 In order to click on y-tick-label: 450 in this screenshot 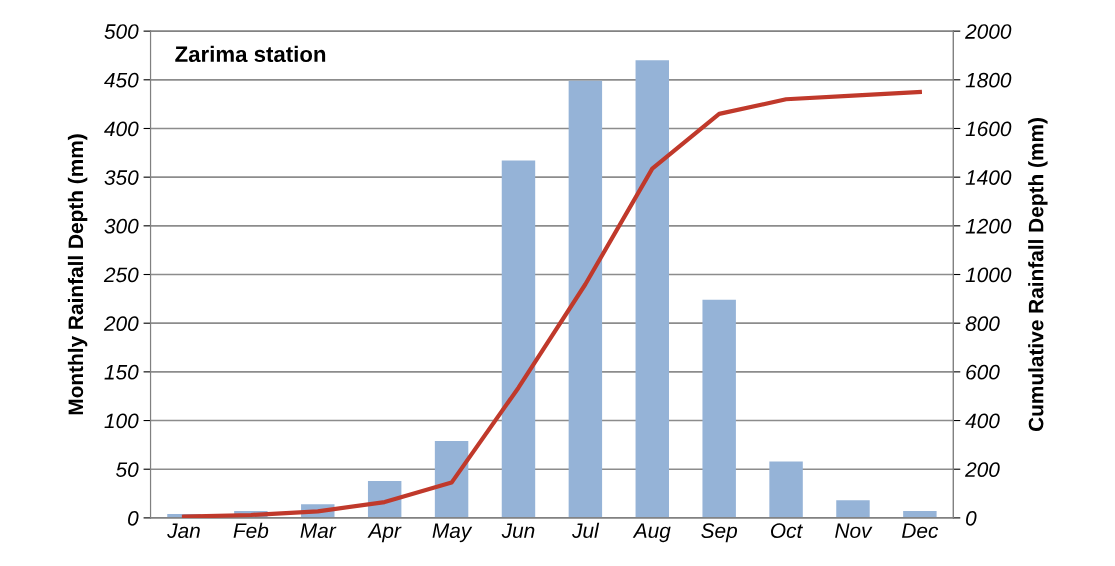, I will do `click(121, 80)`.